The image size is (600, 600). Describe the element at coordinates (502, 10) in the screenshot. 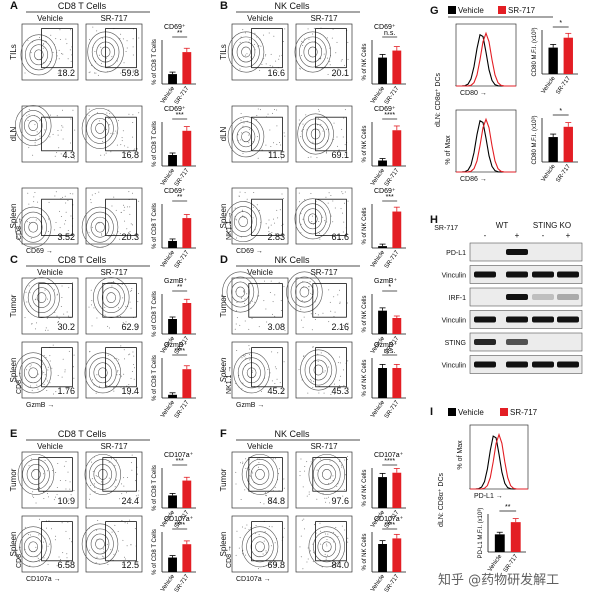

I see `legend-swatch-sr717` at that location.